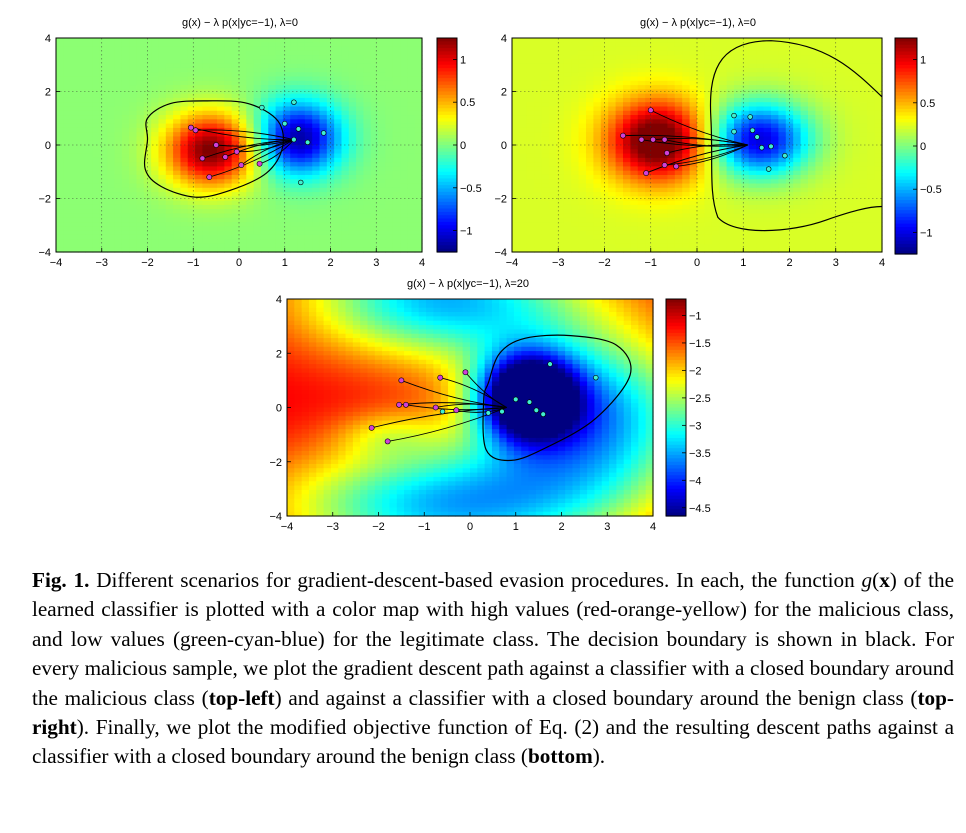  What do you see at coordinates (285, 263) in the screenshot?
I see `x-tick-label: 1` at bounding box center [285, 263].